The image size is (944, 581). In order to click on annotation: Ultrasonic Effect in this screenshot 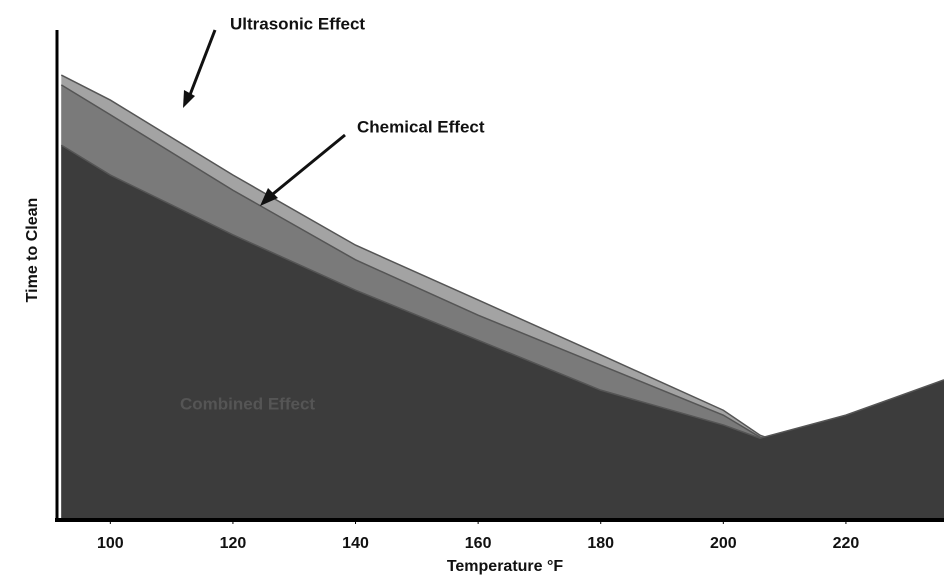, I will do `click(297, 23)`.